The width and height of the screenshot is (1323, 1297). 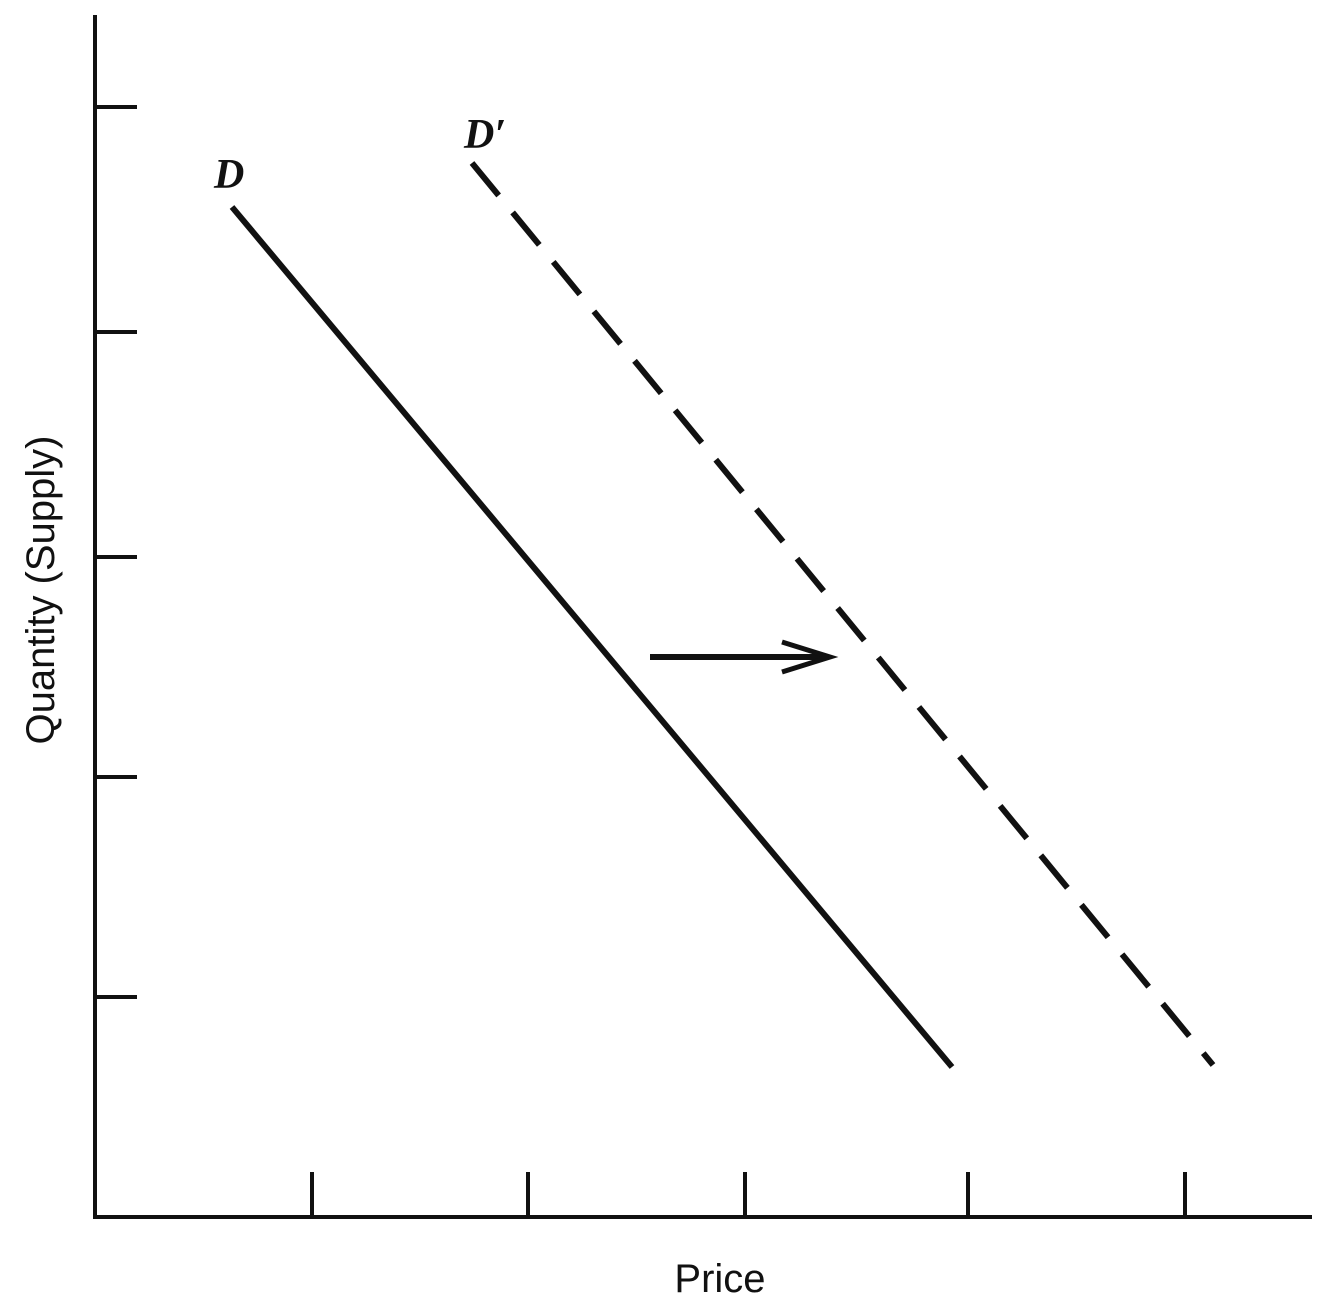 I want to click on curve-label: D′, so click(x=484, y=135).